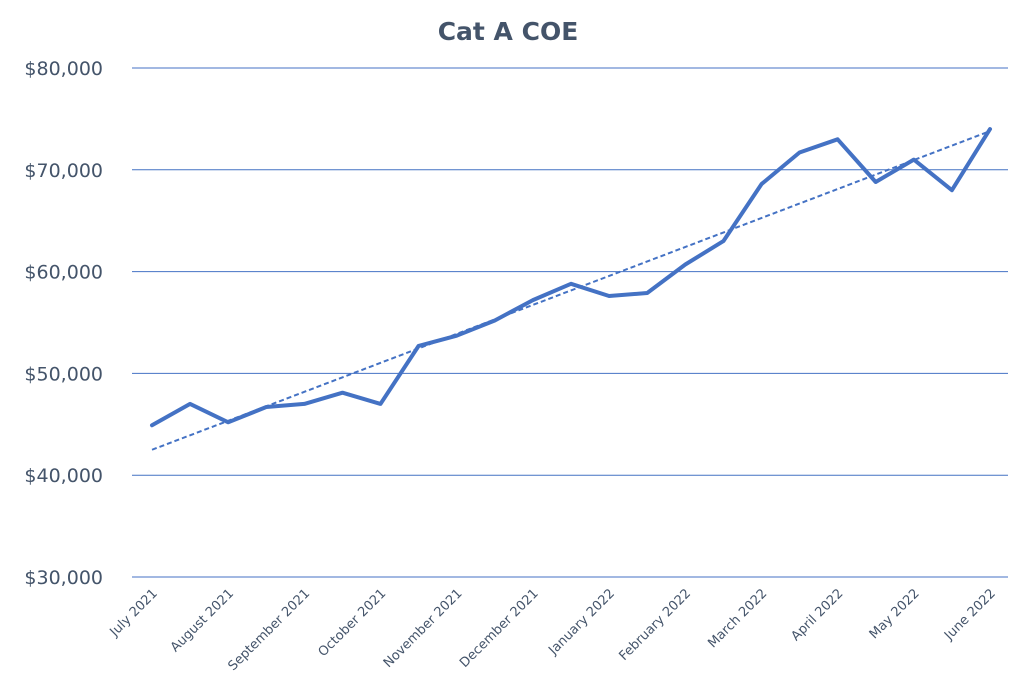 Image resolution: width=1024 pixels, height=683 pixels. I want to click on x-tick-label: March 2022, so click(737, 618).